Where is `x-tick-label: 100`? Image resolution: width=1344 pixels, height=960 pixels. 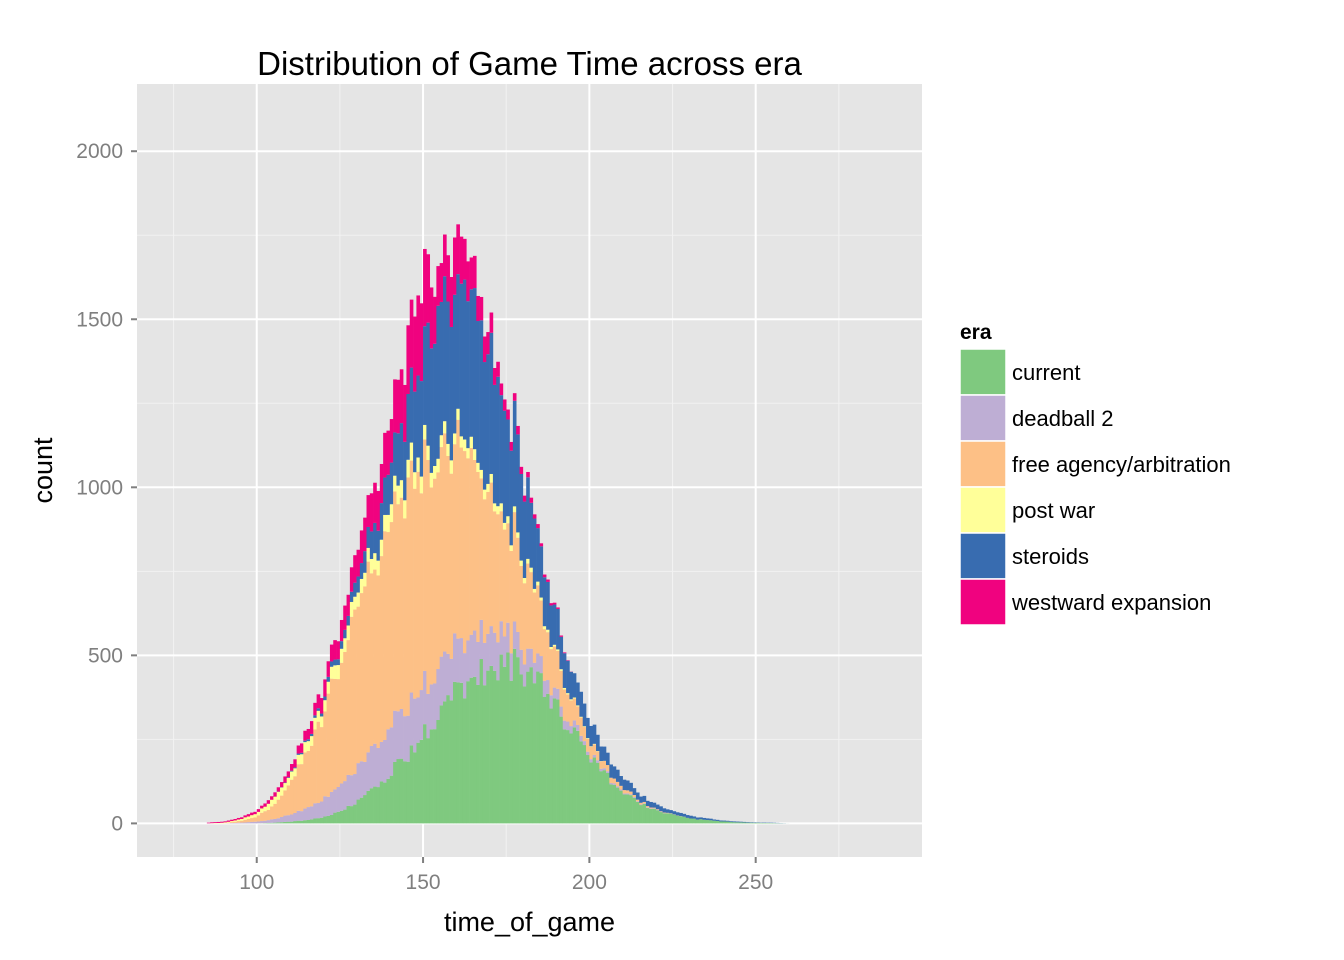
x-tick-label: 100 is located at coordinates (256, 882).